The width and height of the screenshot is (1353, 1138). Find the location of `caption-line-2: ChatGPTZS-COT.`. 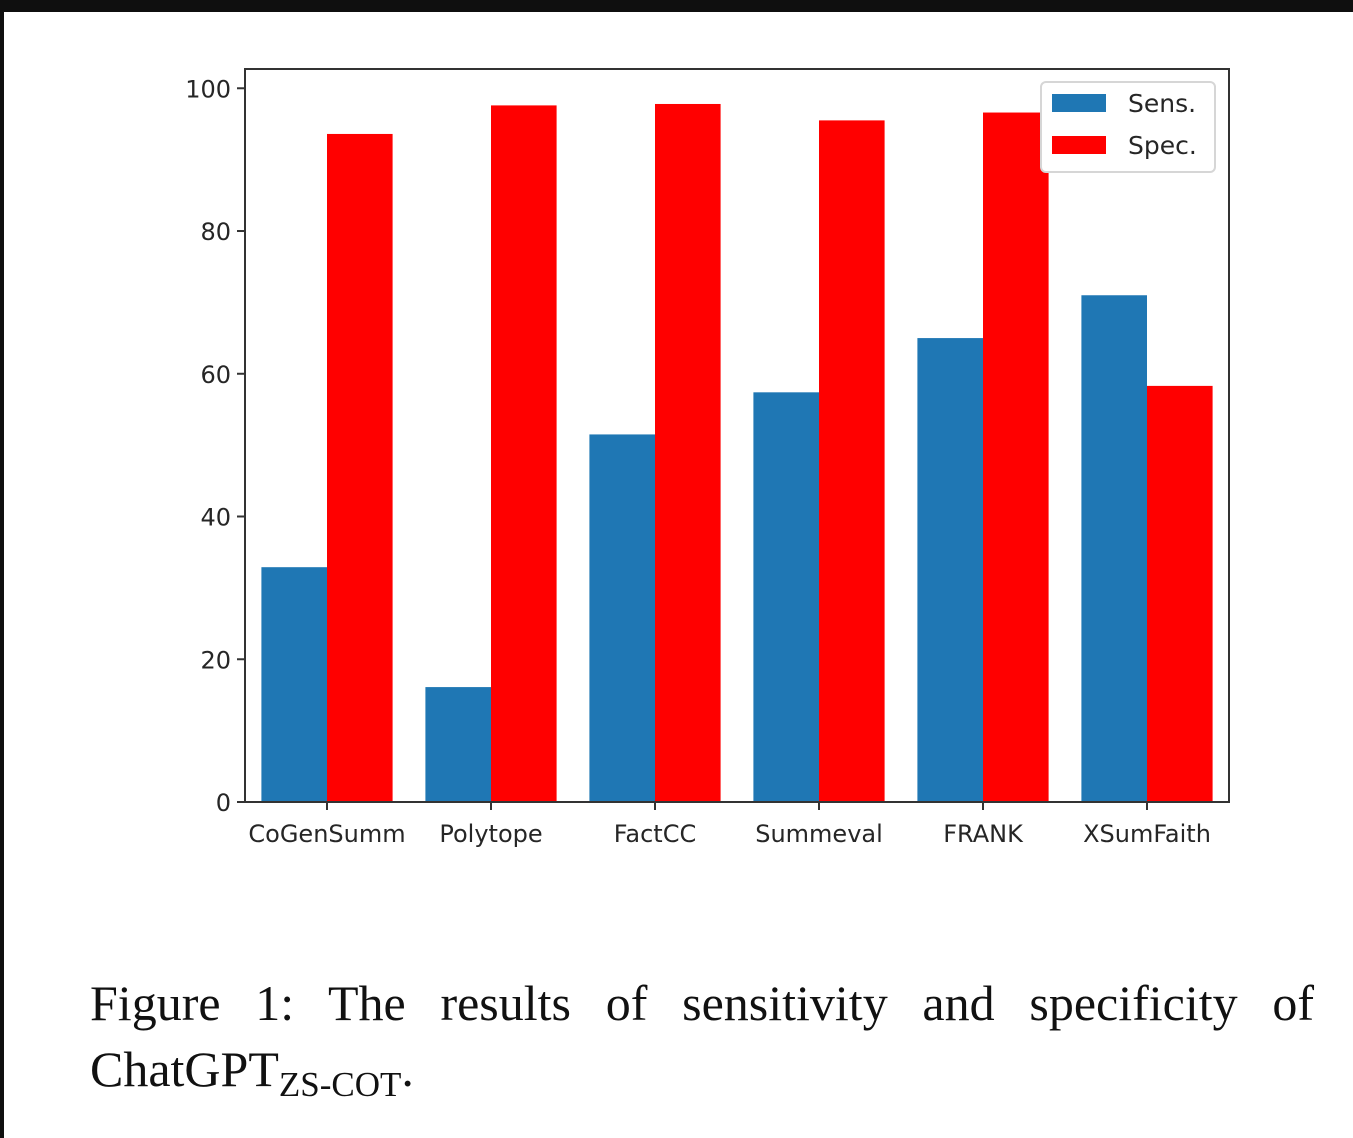

caption-line-2: ChatGPTZS-COT. is located at coordinates (252, 1071).